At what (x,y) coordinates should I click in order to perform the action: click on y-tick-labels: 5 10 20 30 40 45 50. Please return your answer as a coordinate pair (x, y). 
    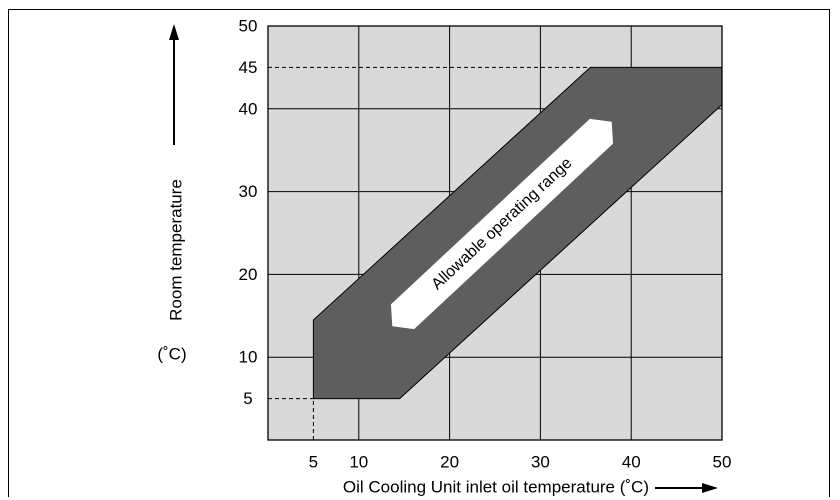
    Looking at the image, I should click on (248, 213).